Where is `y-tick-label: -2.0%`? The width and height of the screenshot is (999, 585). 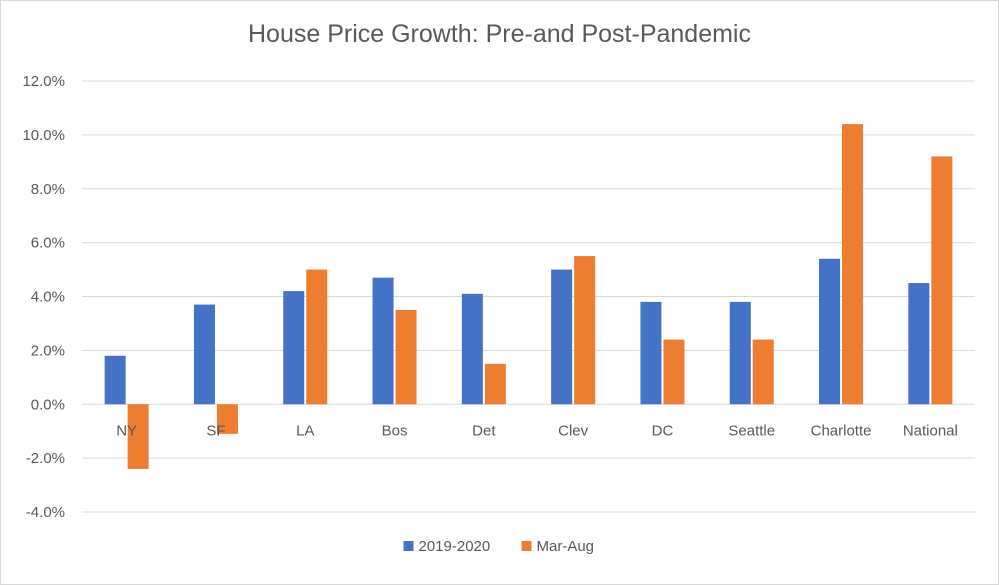 y-tick-label: -2.0% is located at coordinates (45, 458).